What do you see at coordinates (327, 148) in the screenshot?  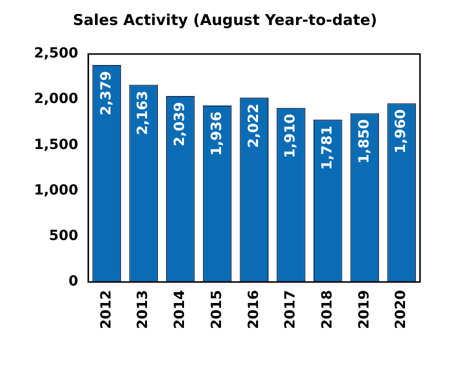 I see `data-label: 1,781` at bounding box center [327, 148].